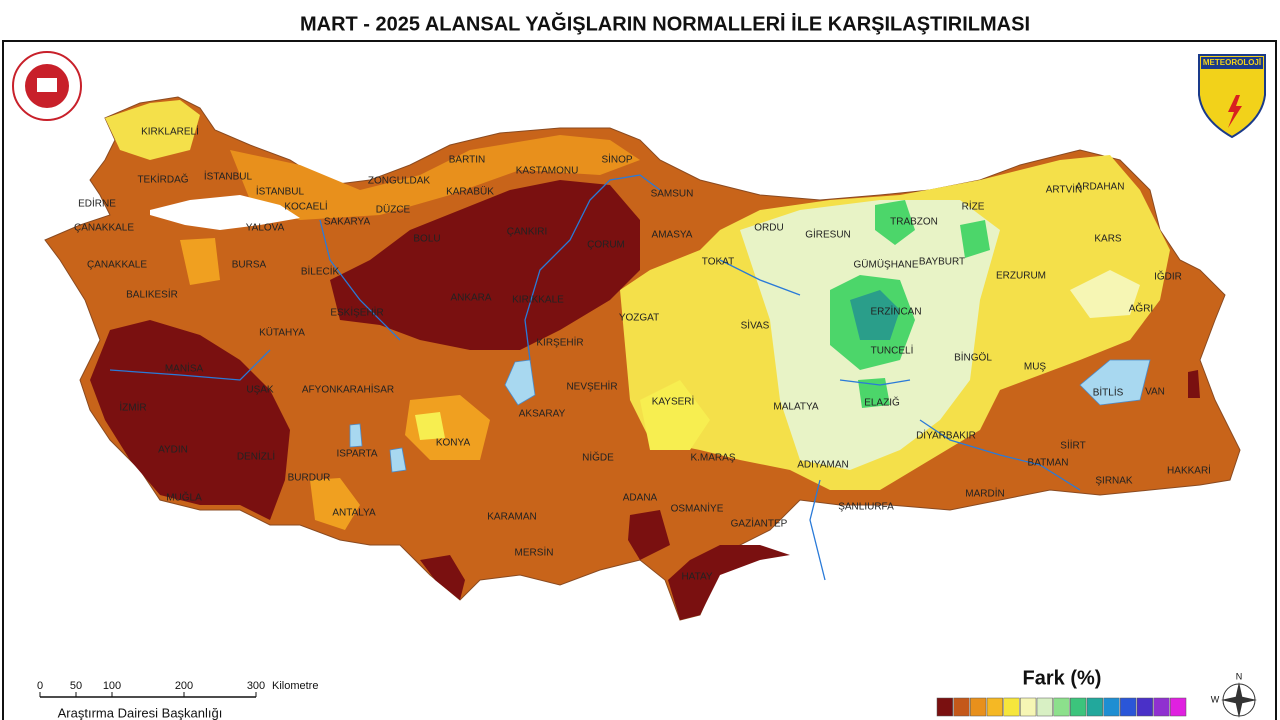 The height and width of the screenshot is (720, 1280). What do you see at coordinates (1048, 463) in the screenshot?
I see `province-label: BATMAN` at bounding box center [1048, 463].